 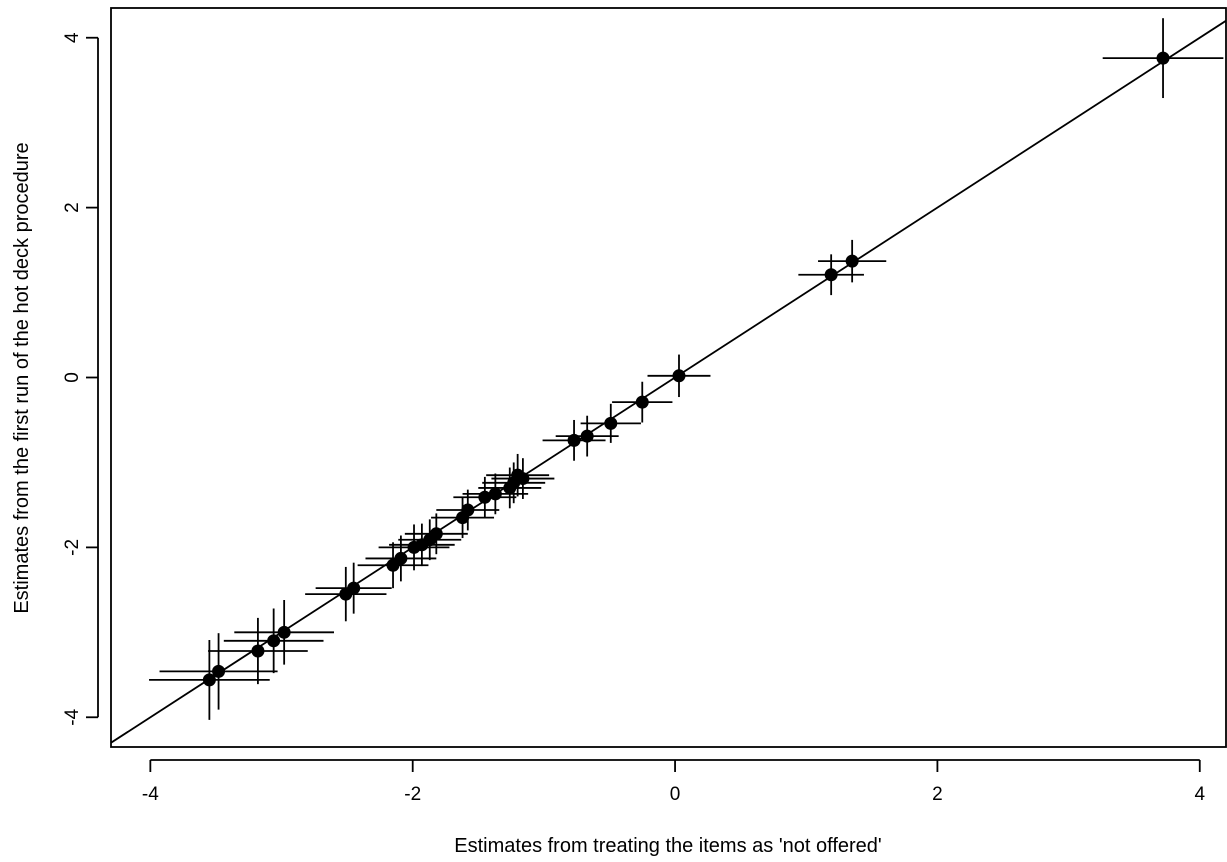 What do you see at coordinates (72, 377) in the screenshot?
I see `y-tick-label-2: 0` at bounding box center [72, 377].